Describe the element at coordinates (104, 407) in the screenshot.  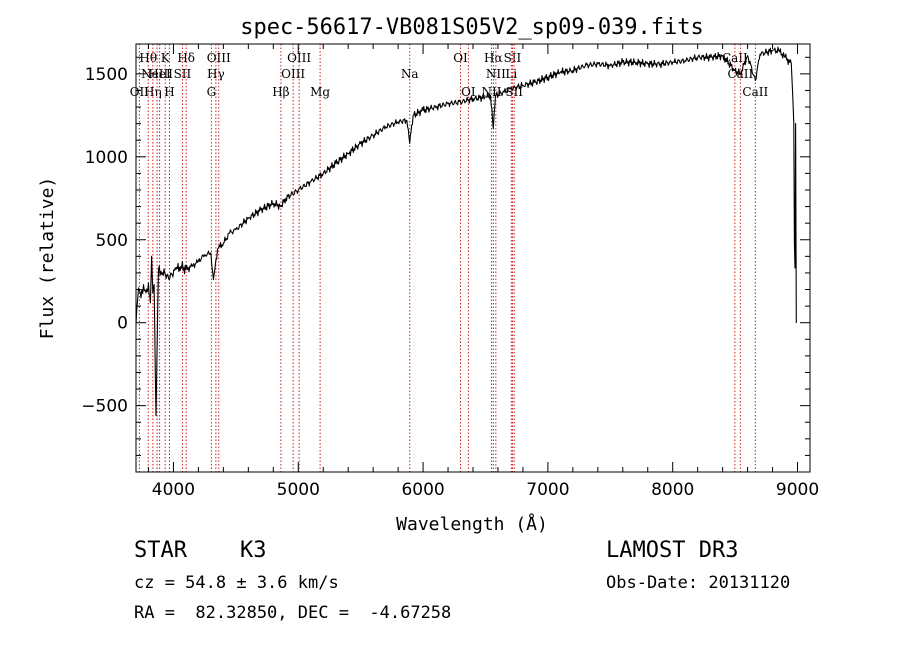
I see `y-tick-label--500: −500` at that location.